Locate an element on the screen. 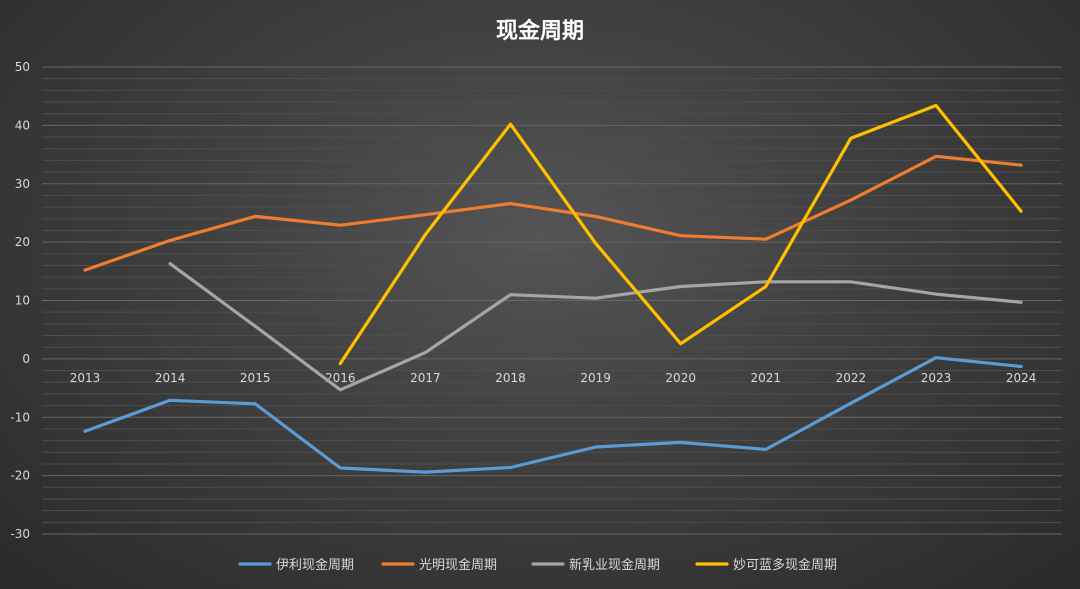 The image size is (1080, 589). y-tick-label: 40 is located at coordinates (22, 125).